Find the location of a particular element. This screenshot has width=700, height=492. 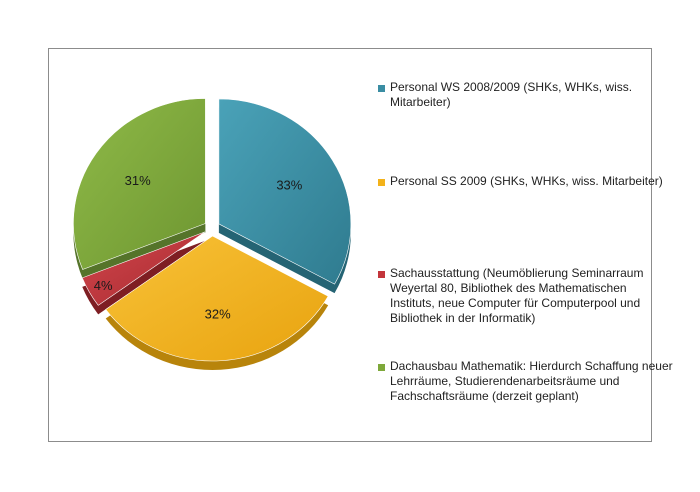

pie-data-label: 31% is located at coordinates (138, 180).